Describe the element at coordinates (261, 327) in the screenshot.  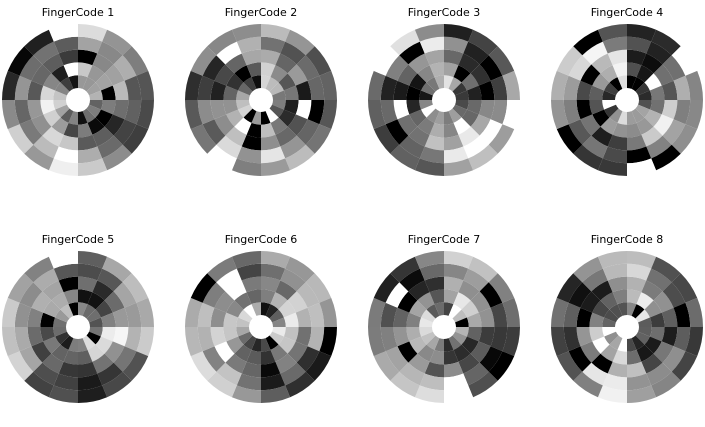
I see `fingercode-wheel` at that location.